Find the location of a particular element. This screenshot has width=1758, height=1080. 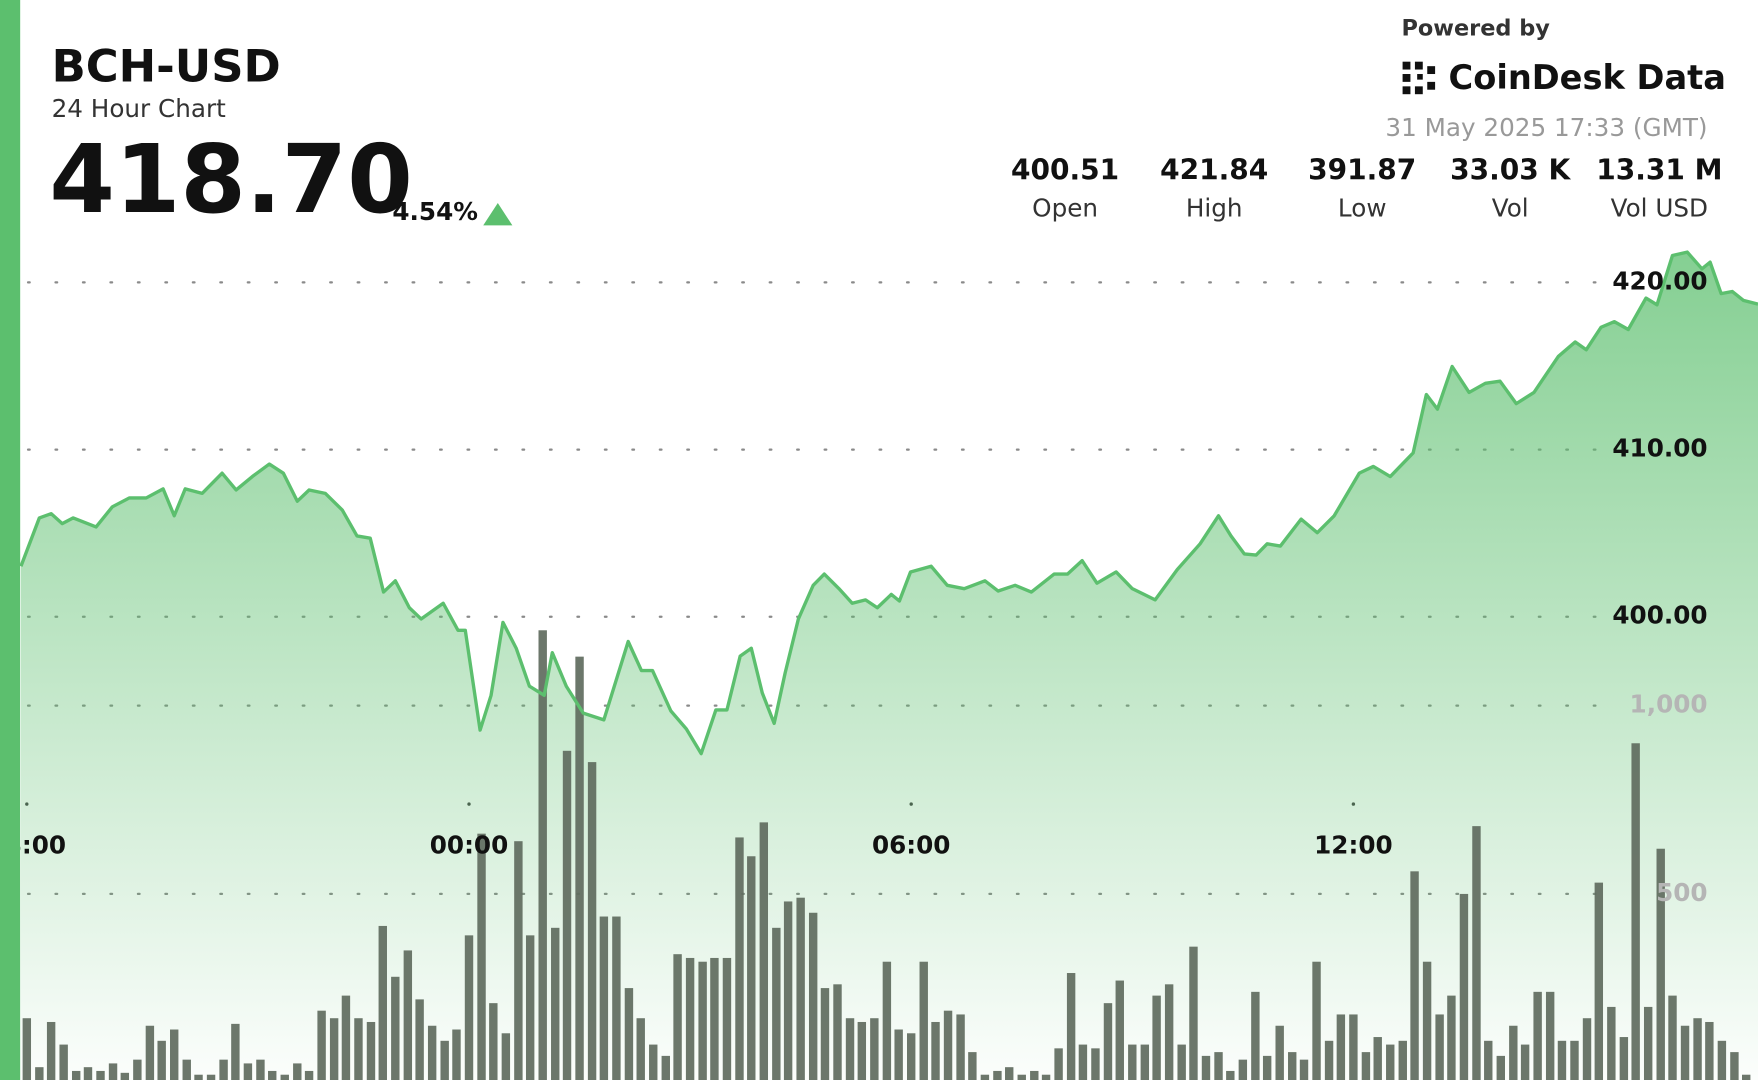

stat-value: 400.51 is located at coordinates (1065, 170).